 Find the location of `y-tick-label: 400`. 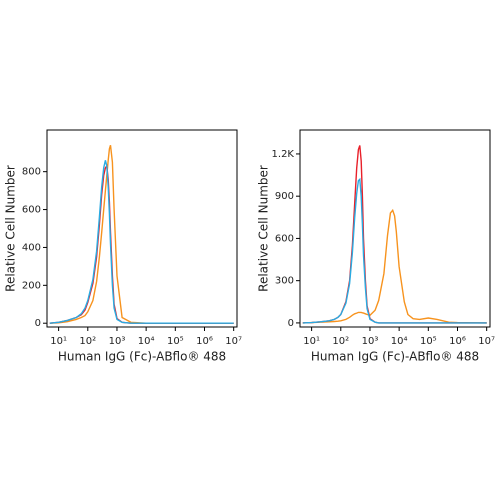

y-tick-label: 400 is located at coordinates (31, 247).